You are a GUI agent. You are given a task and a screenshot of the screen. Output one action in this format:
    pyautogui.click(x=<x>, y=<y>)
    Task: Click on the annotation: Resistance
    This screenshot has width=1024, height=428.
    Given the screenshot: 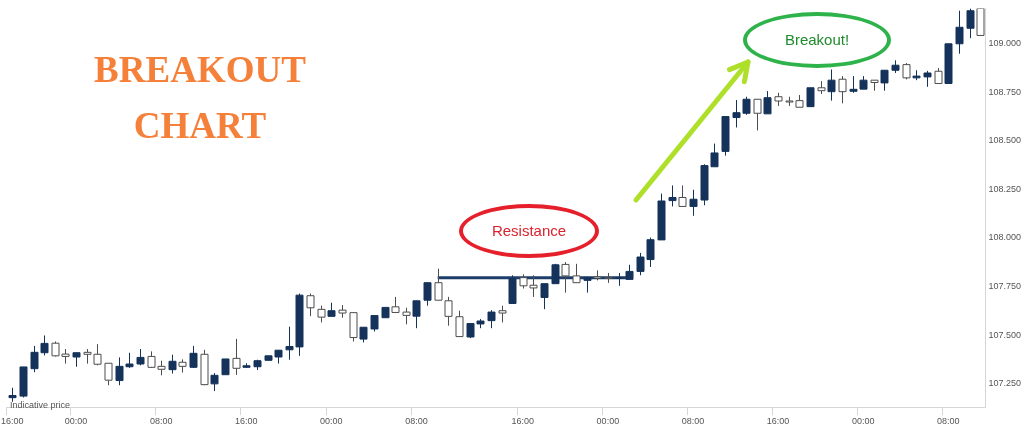 What is the action you would take?
    pyautogui.click(x=529, y=231)
    